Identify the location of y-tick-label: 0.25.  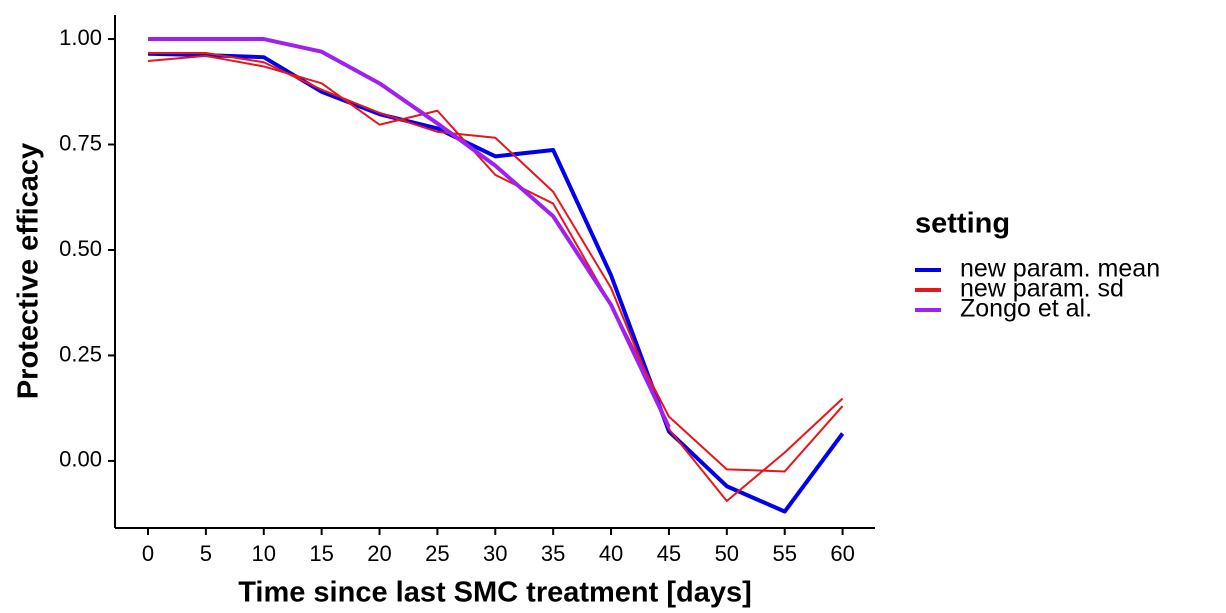
(80, 353).